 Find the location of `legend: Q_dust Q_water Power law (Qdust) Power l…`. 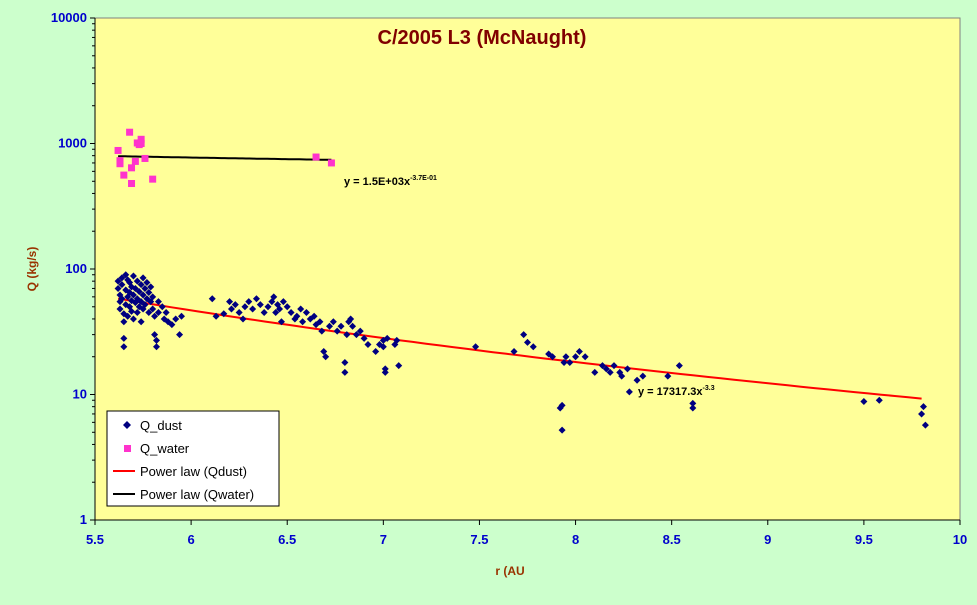

legend: Q_dust Q_water Power law (Qdust) Power l… is located at coordinates (193, 458).